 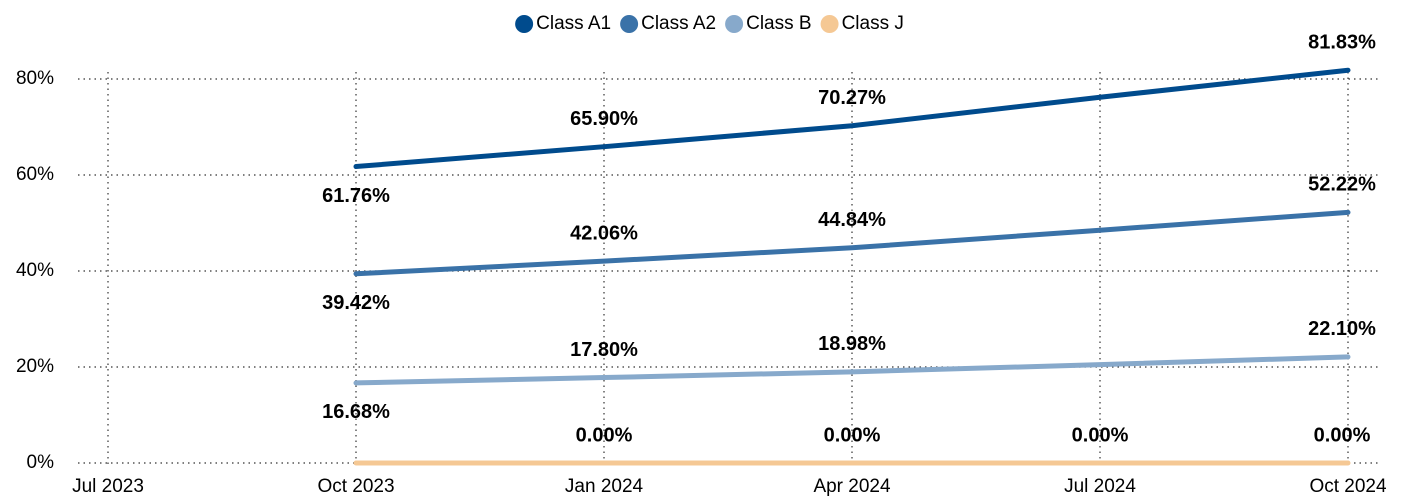 I want to click on legend-label: Class J, so click(x=873, y=23).